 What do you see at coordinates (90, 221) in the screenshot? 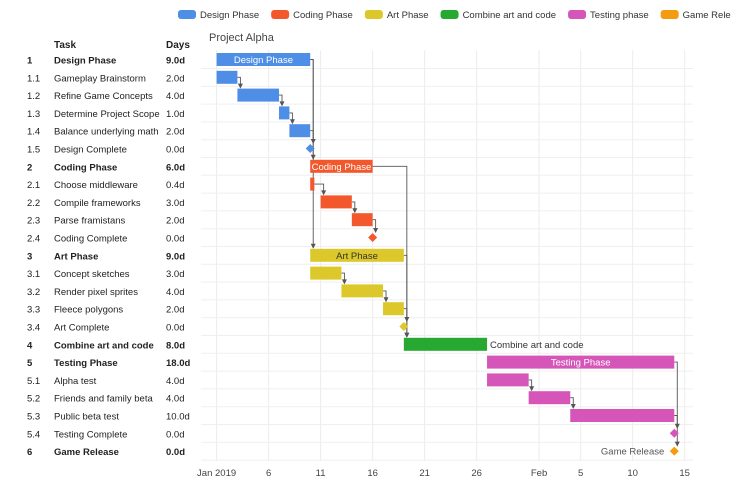
I see `task-name: Parse framistans` at bounding box center [90, 221].